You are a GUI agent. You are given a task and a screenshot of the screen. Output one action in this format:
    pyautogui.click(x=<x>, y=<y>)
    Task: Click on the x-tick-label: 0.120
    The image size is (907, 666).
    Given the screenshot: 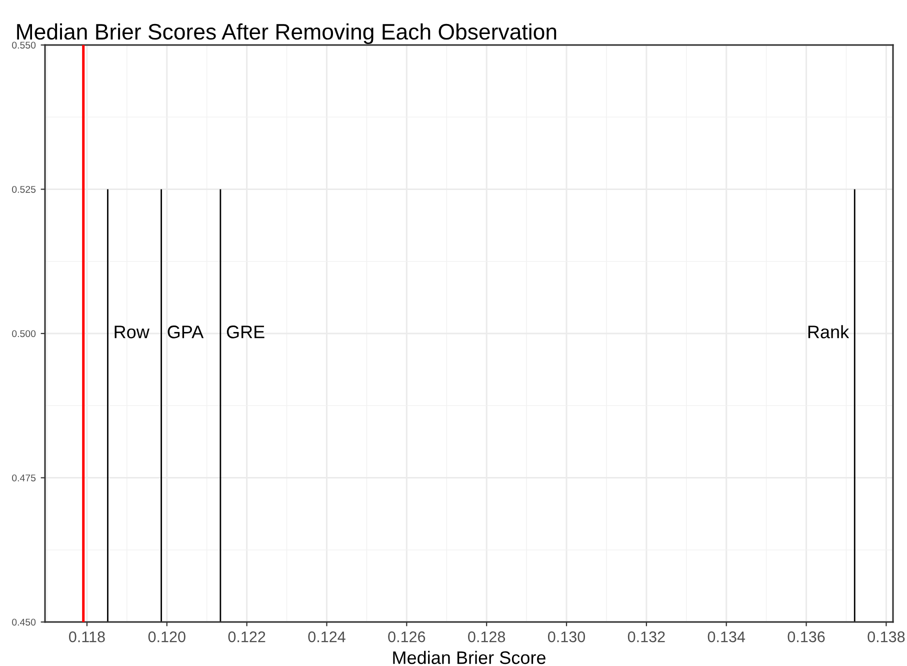 What is the action you would take?
    pyautogui.click(x=167, y=636)
    